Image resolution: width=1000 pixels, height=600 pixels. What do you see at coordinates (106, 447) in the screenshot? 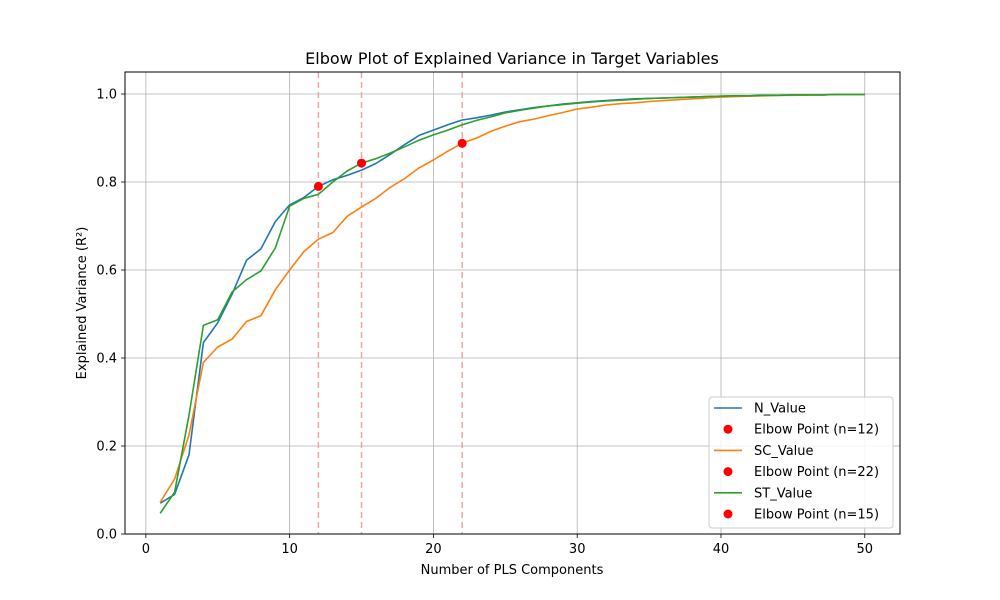
I see `y-tick-label: 0.2` at bounding box center [106, 447].